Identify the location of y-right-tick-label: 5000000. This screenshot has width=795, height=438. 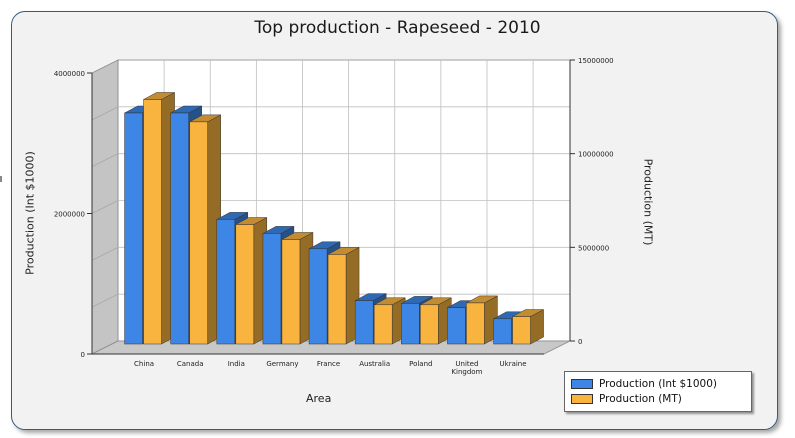
(593, 248).